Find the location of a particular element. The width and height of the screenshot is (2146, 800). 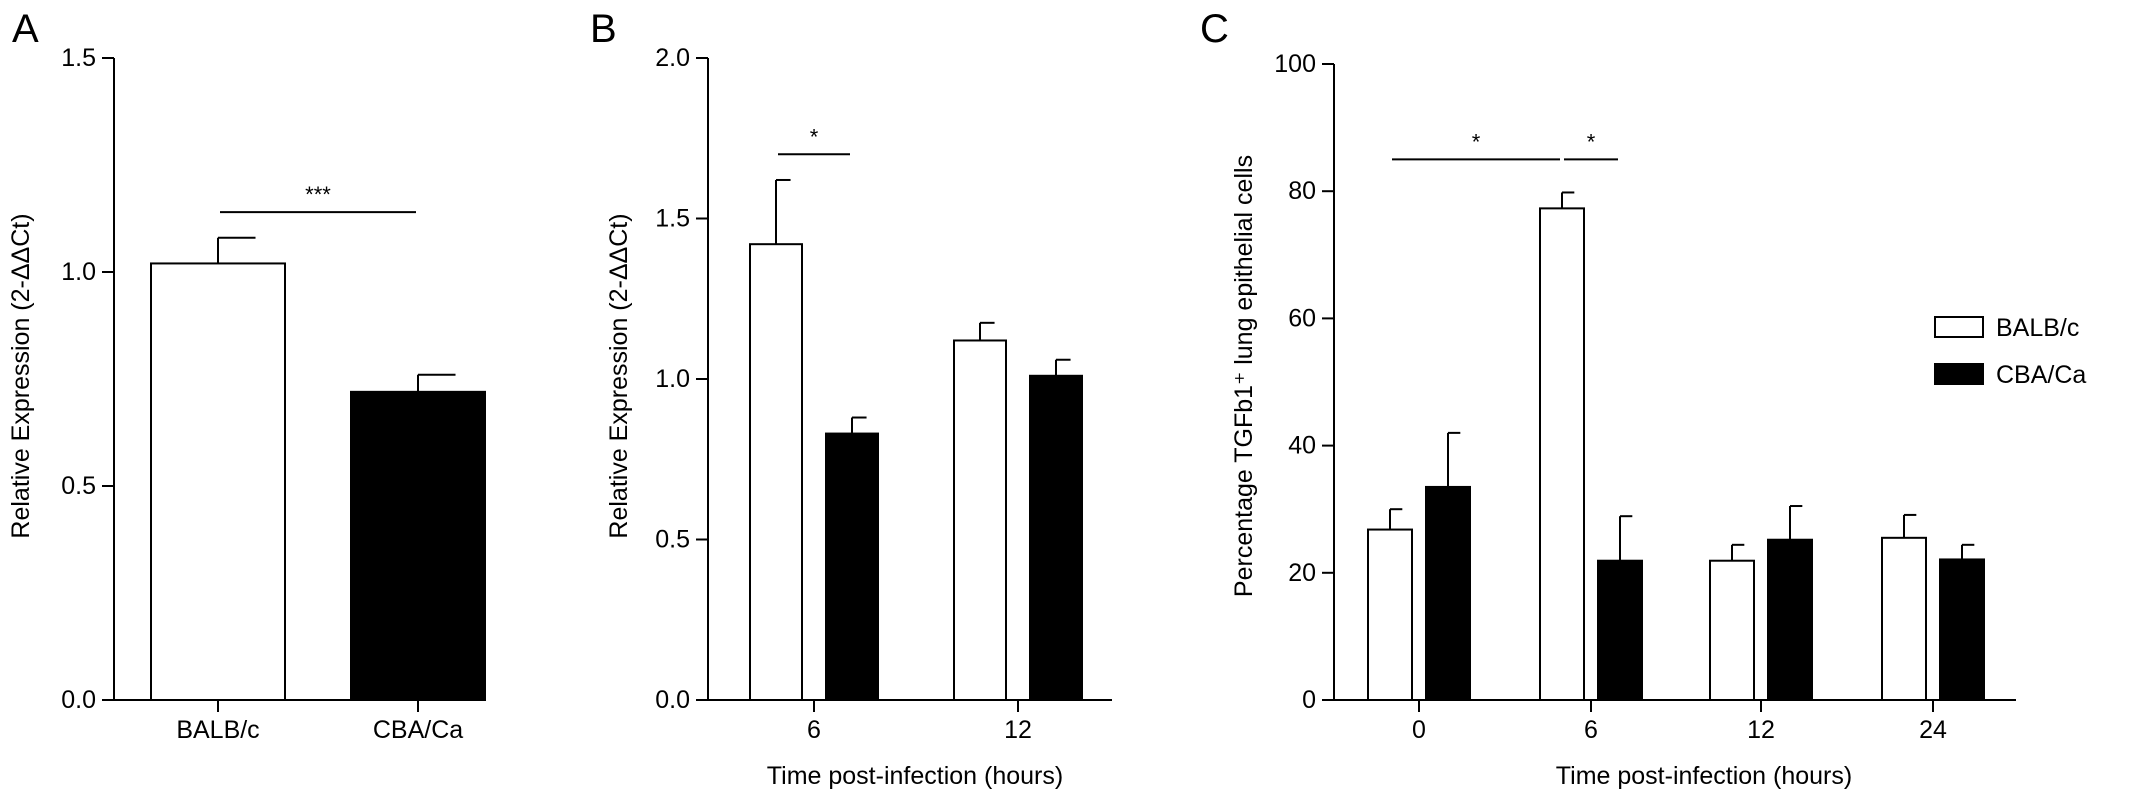

x-tick-label: 24 is located at coordinates (1933, 730).